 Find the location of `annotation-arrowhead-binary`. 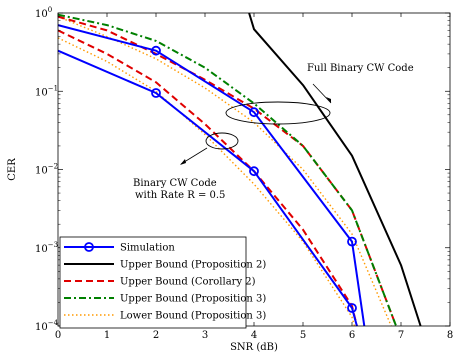

annotation-arrowhead-binary is located at coordinates (183, 162).